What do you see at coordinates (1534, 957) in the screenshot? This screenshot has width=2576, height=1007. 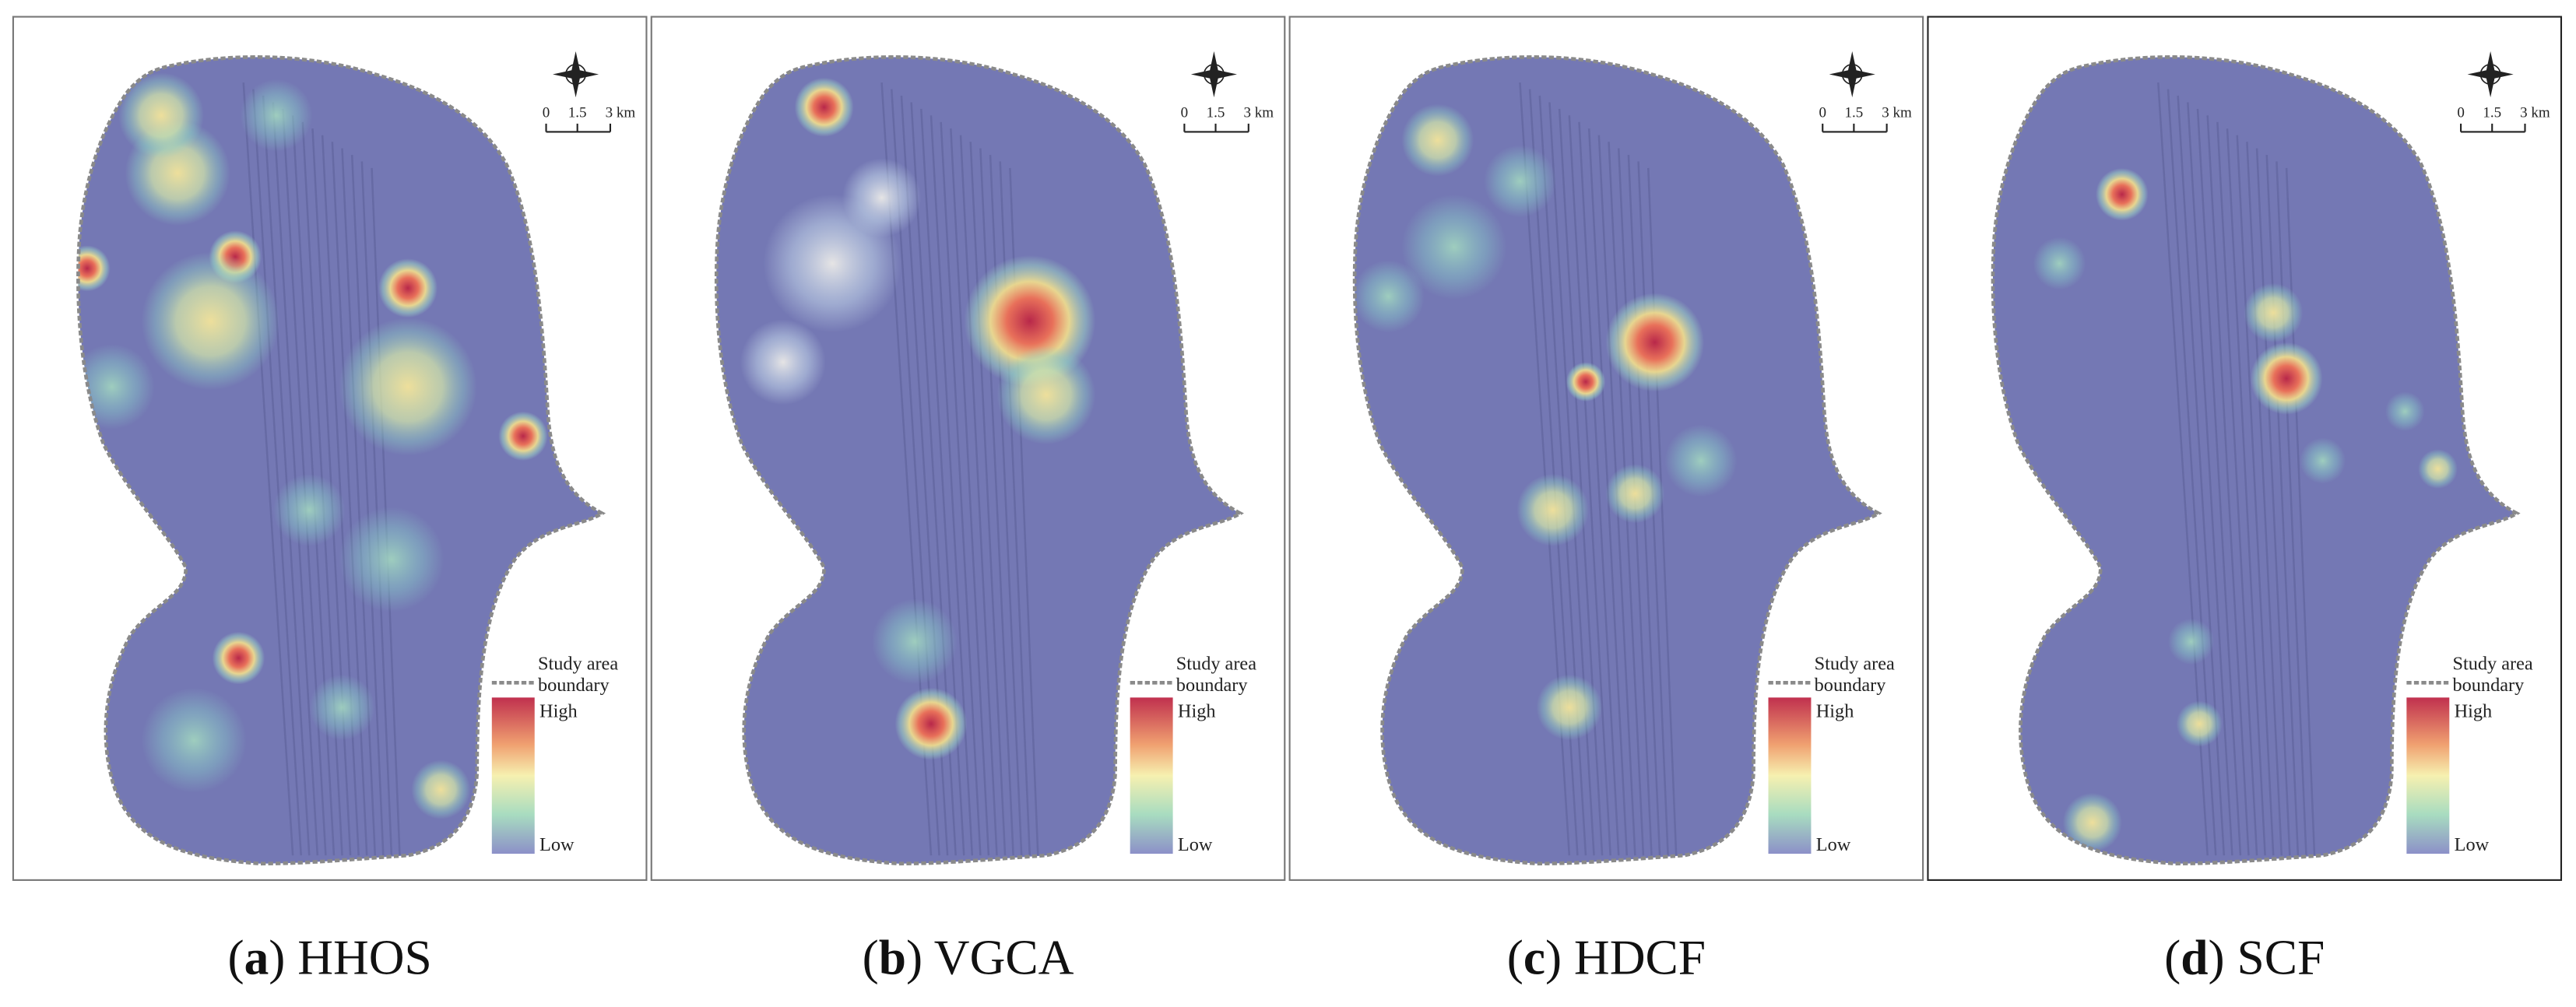 I see `caption-letter: c` at bounding box center [1534, 957].